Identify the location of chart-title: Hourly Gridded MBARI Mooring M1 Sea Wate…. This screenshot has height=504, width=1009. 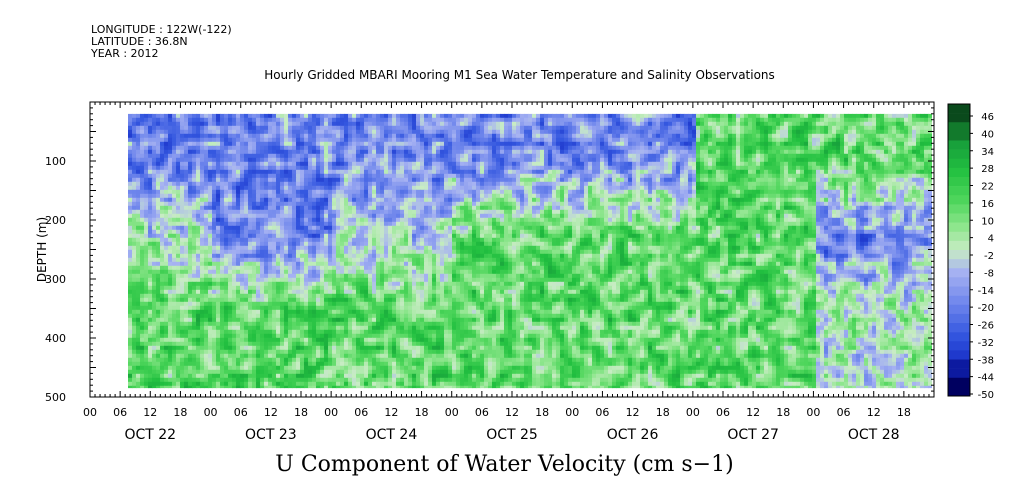
(519, 75).